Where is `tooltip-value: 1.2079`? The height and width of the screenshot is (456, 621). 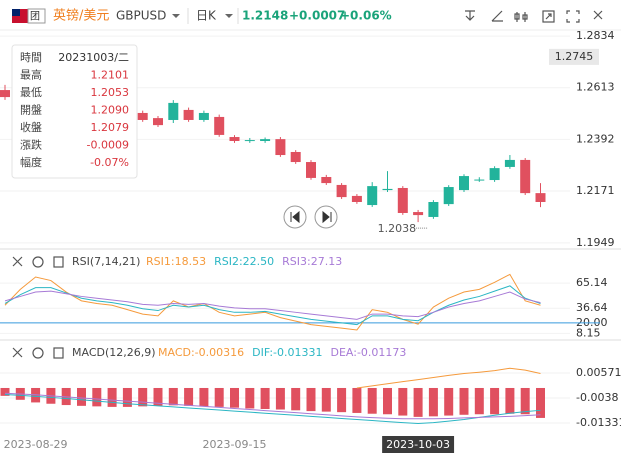 tooltip-value: 1.2079 is located at coordinates (110, 127).